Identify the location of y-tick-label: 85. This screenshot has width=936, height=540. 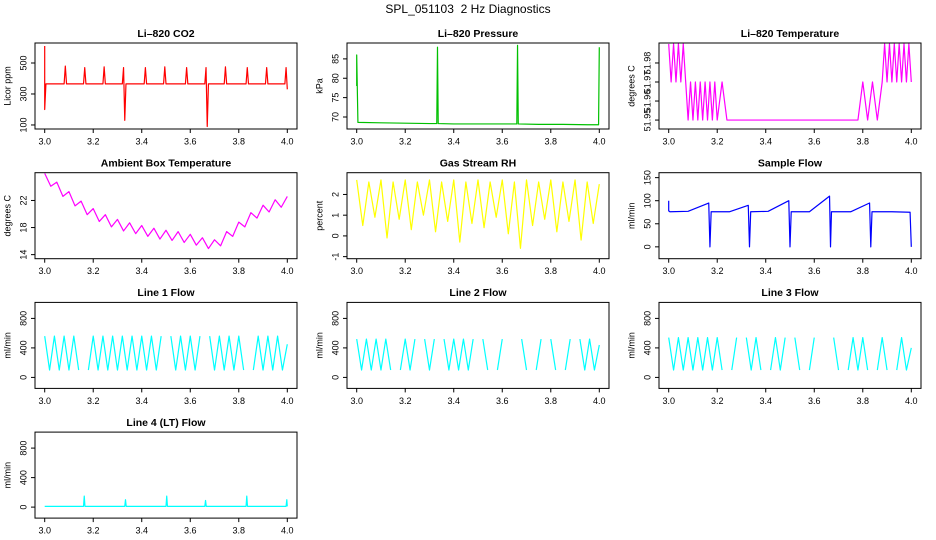
(335, 59).